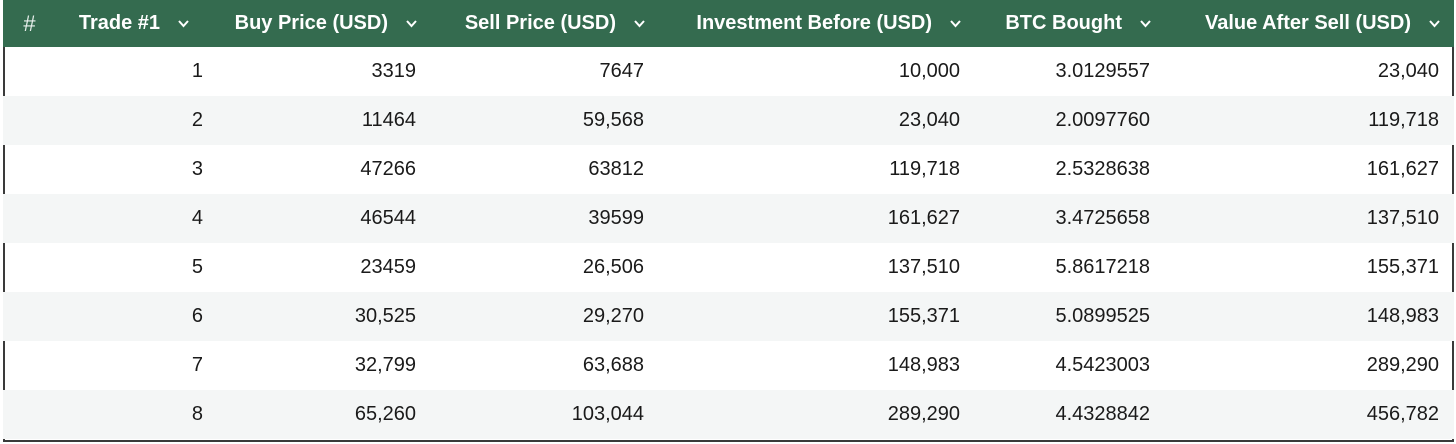  Describe the element at coordinates (1408, 71) in the screenshot. I see `value-cell: 23,040` at that location.